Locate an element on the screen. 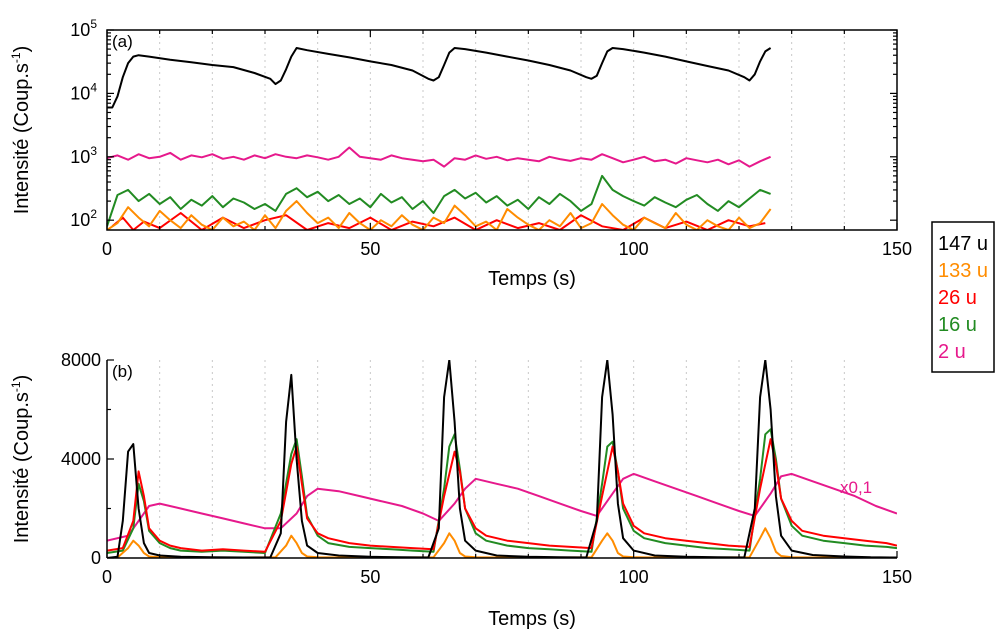 The width and height of the screenshot is (999, 630). y-tick-label-exponent: 3 is located at coordinates (93, 151).